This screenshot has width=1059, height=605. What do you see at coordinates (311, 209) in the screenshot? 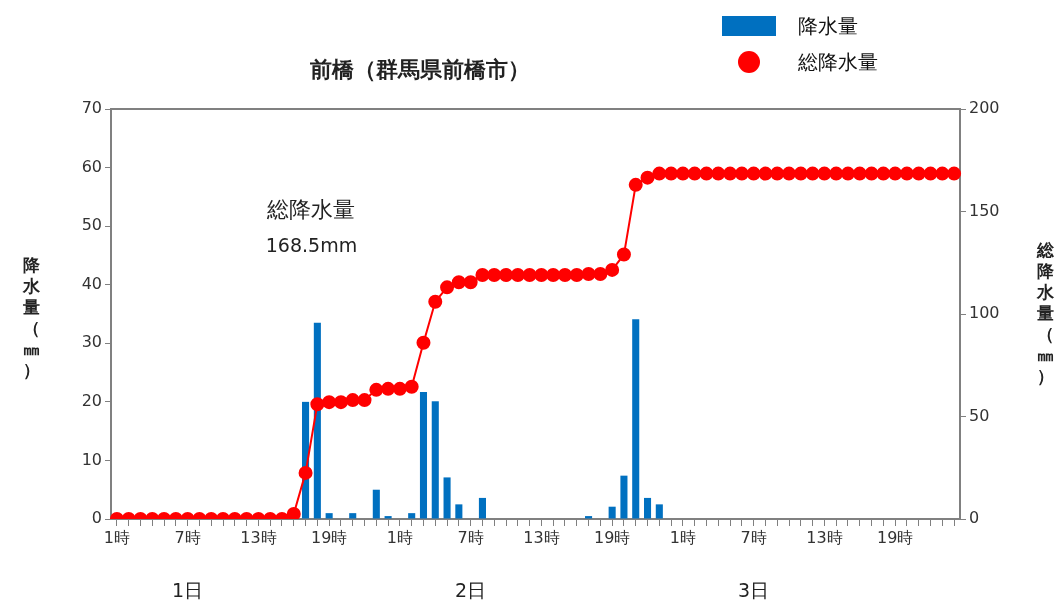
I see `annotation: 総降水量` at bounding box center [311, 209].